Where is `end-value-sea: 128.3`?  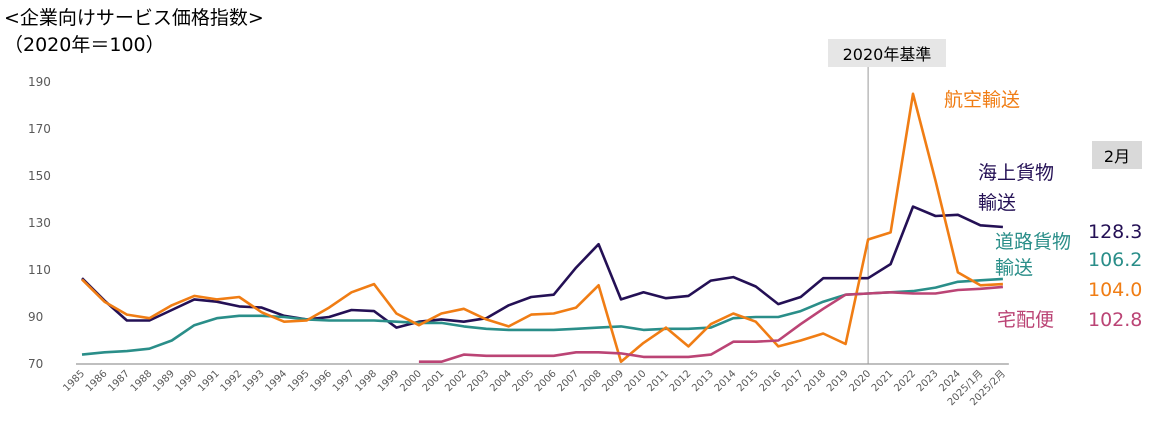
end-value-sea: 128.3 is located at coordinates (1115, 232).